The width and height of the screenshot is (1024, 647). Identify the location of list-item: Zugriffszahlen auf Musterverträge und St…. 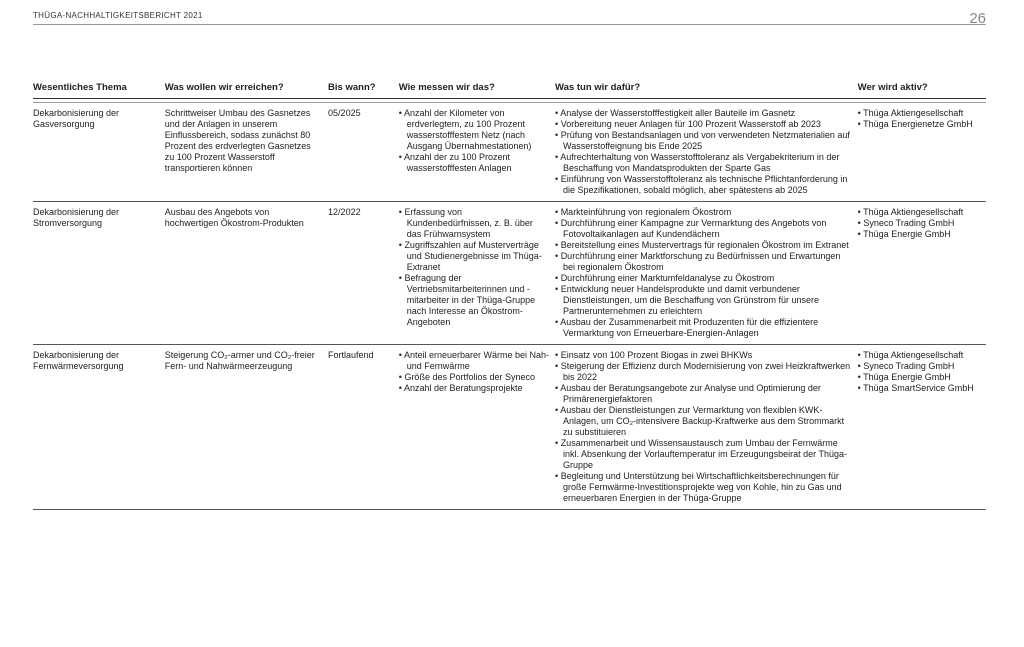
(474, 256).